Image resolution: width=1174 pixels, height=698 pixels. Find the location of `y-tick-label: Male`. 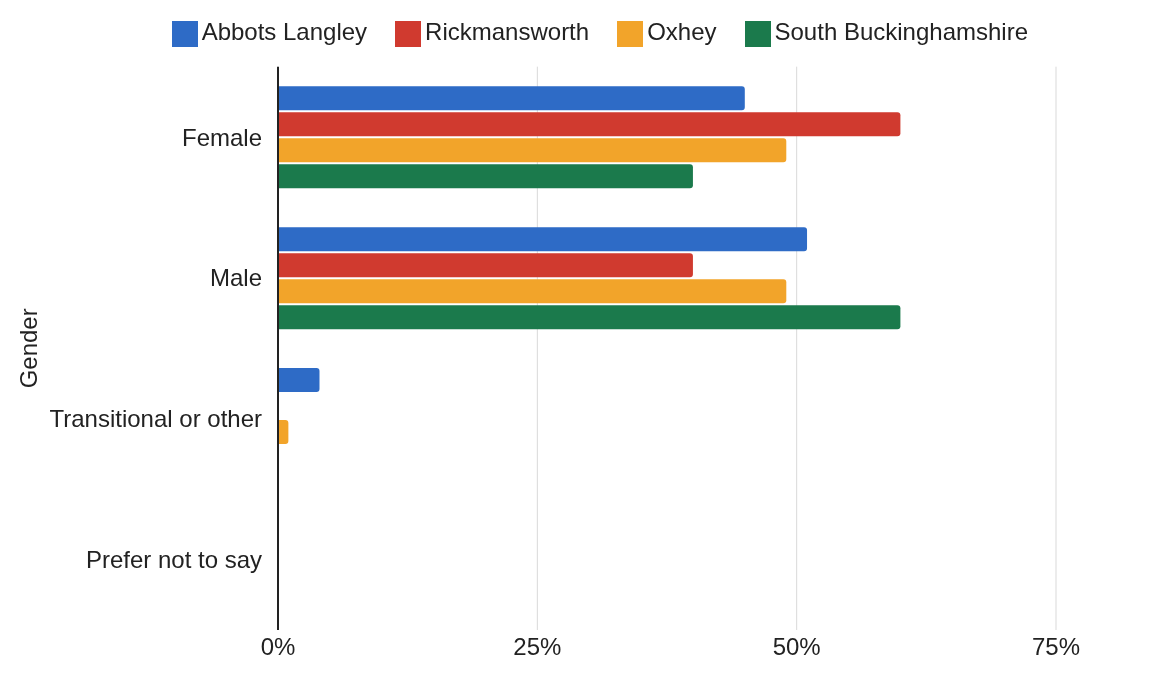

y-tick-label: Male is located at coordinates (235, 278).